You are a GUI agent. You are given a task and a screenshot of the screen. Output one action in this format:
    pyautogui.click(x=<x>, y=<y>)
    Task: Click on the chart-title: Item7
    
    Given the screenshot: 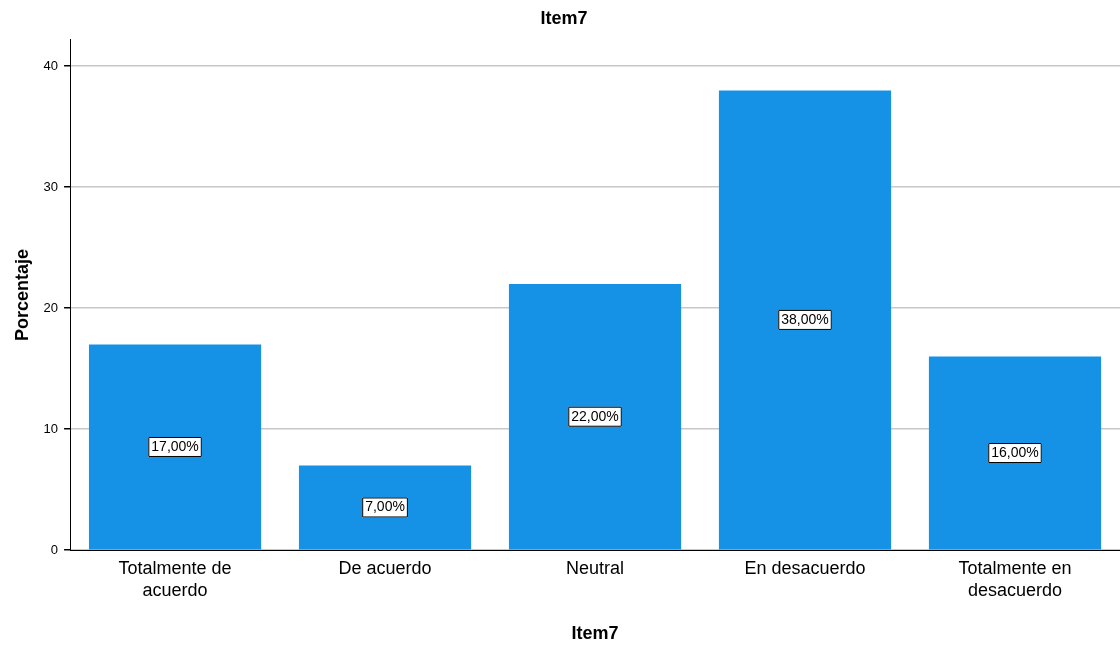 What is the action you would take?
    pyautogui.click(x=564, y=17)
    